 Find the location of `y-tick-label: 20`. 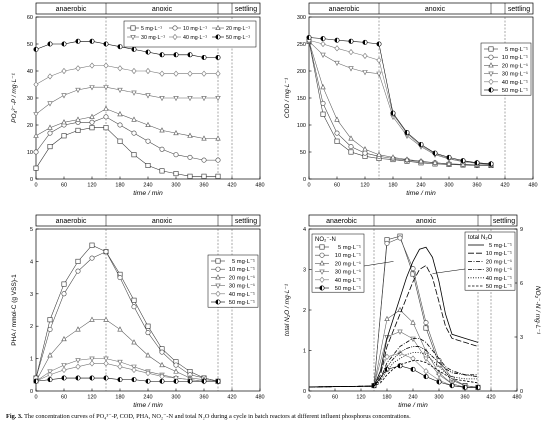

y-tick-label: 20 is located at coordinates (30, 126).